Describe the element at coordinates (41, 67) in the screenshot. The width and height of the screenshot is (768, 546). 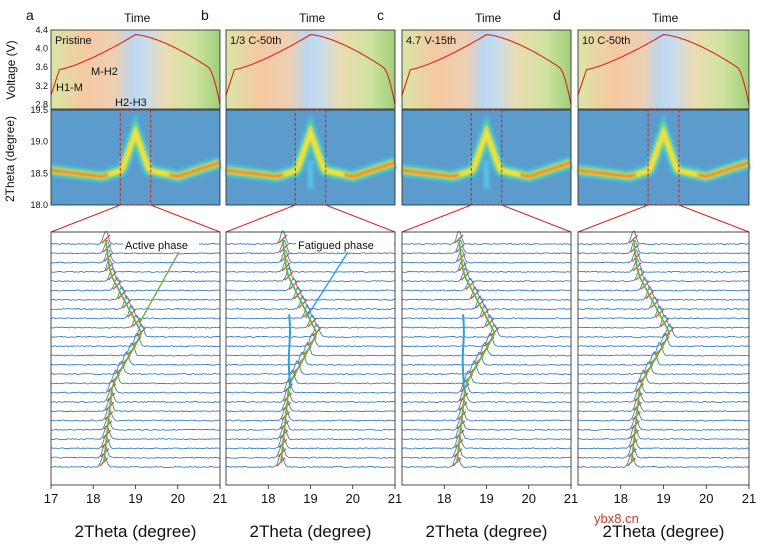
I see `voltage-tick-label: 3.6` at that location.